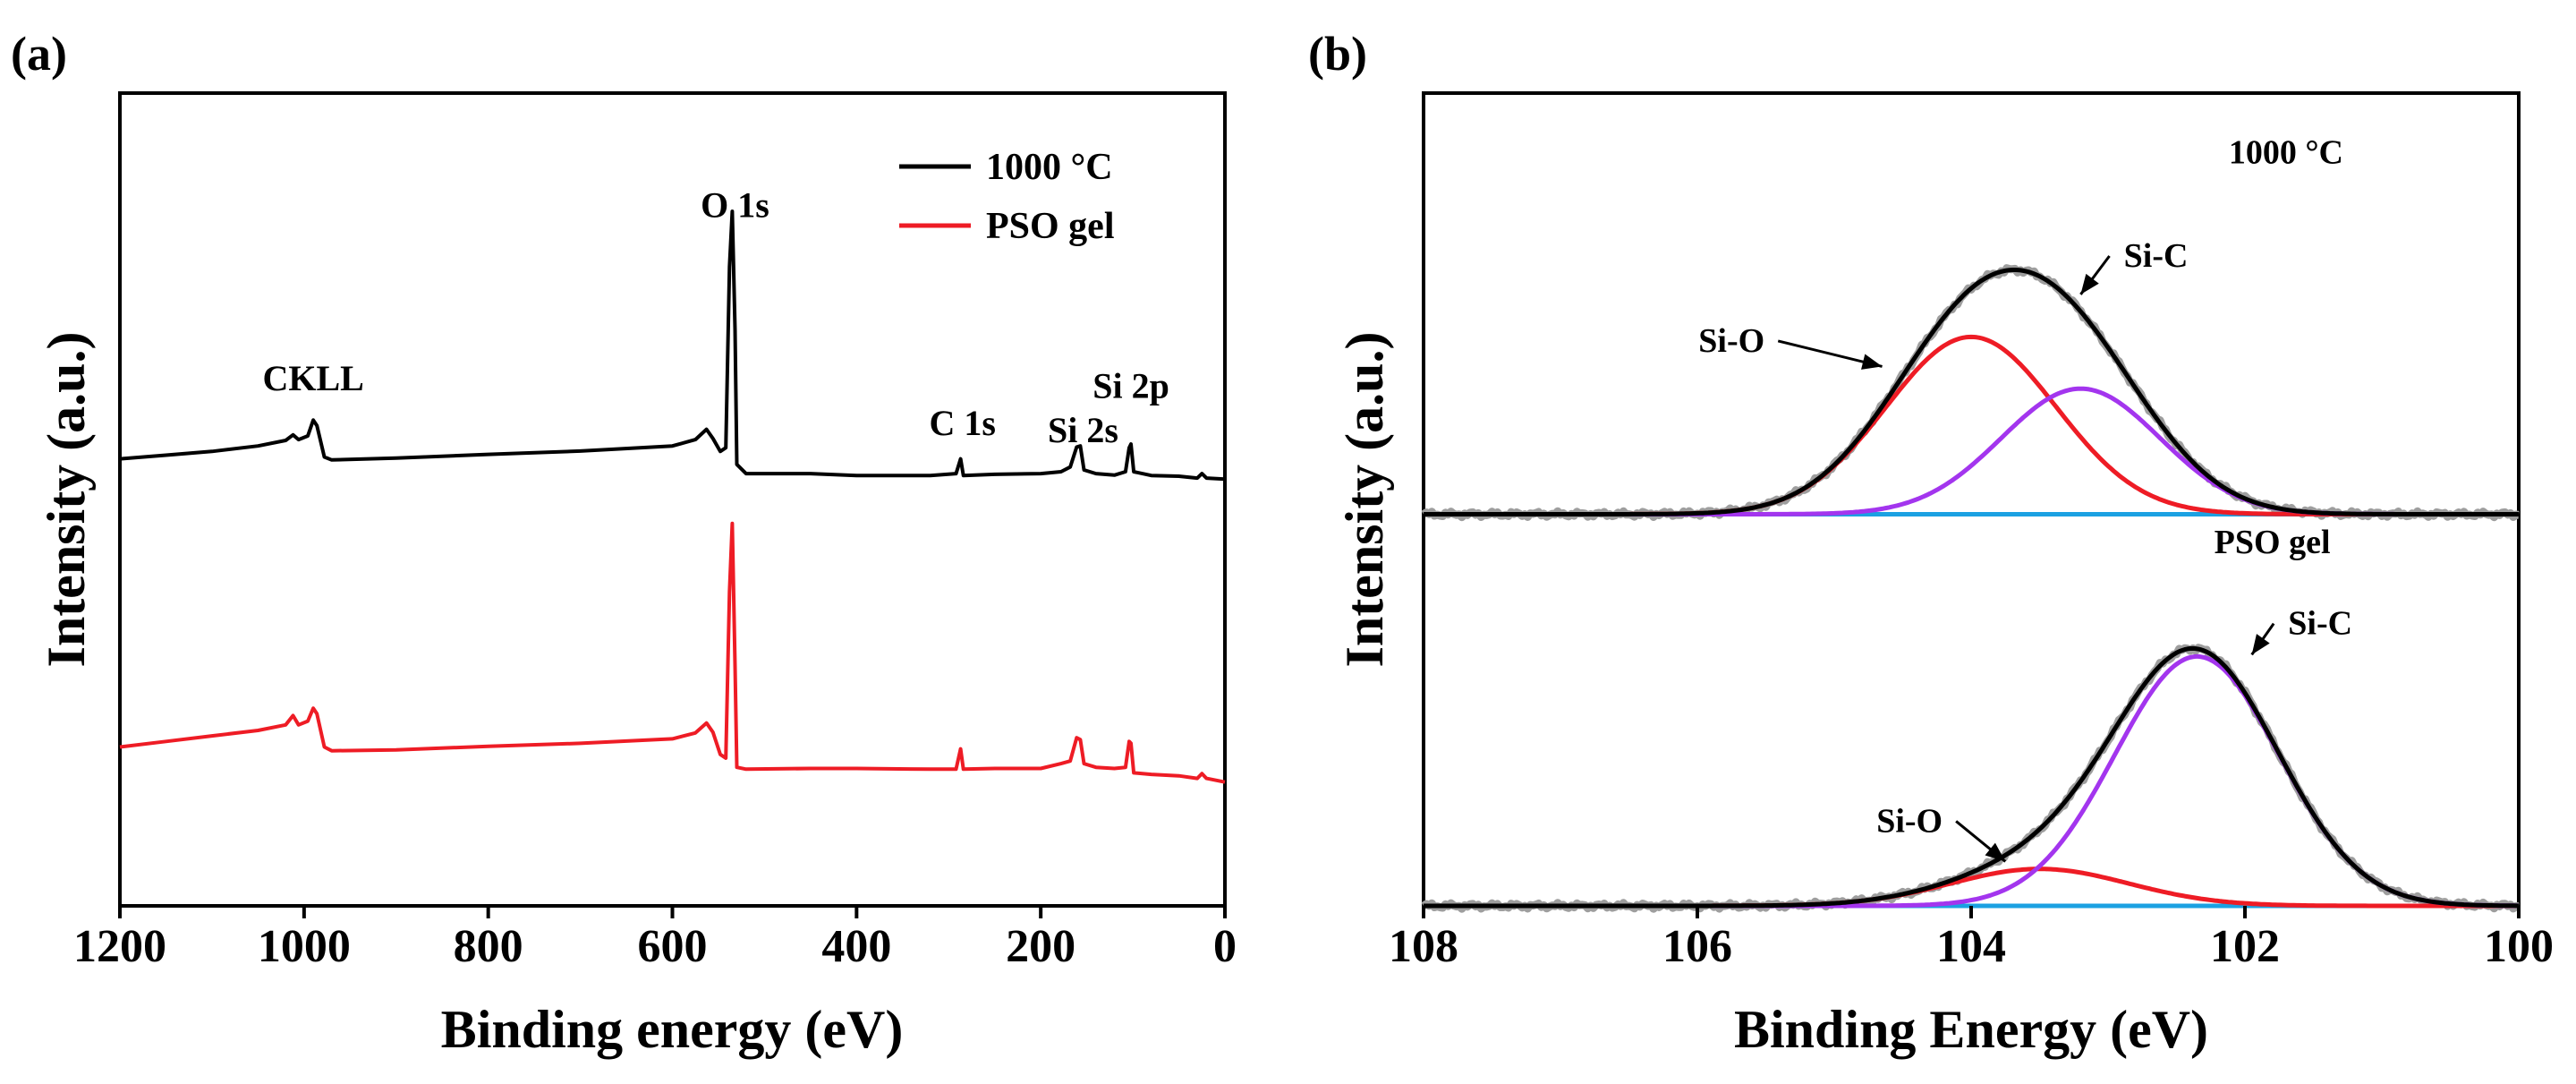  I want to click on series-line-1000-c-envelope, so click(1971, 392).